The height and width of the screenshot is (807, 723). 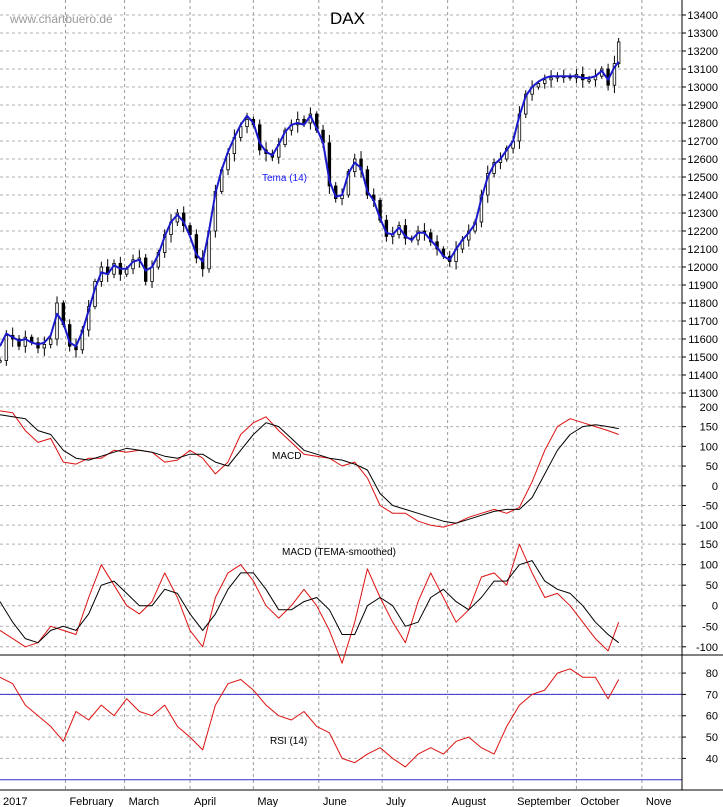 What do you see at coordinates (288, 741) in the screenshot?
I see `rsi-panel-label: RSI (14)` at bounding box center [288, 741].